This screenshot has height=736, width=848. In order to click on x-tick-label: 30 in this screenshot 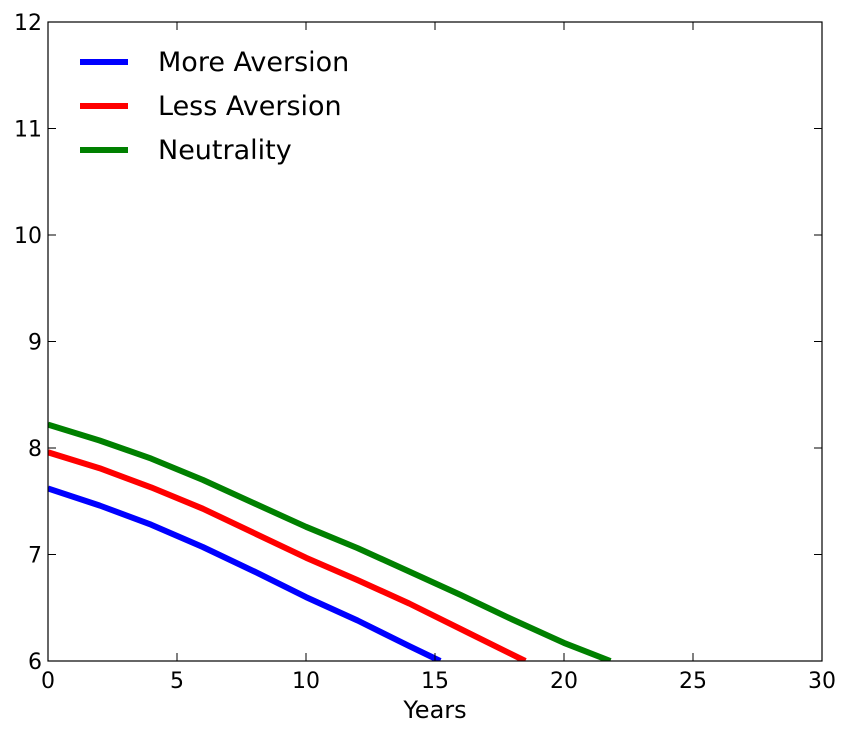, I will do `click(822, 681)`.